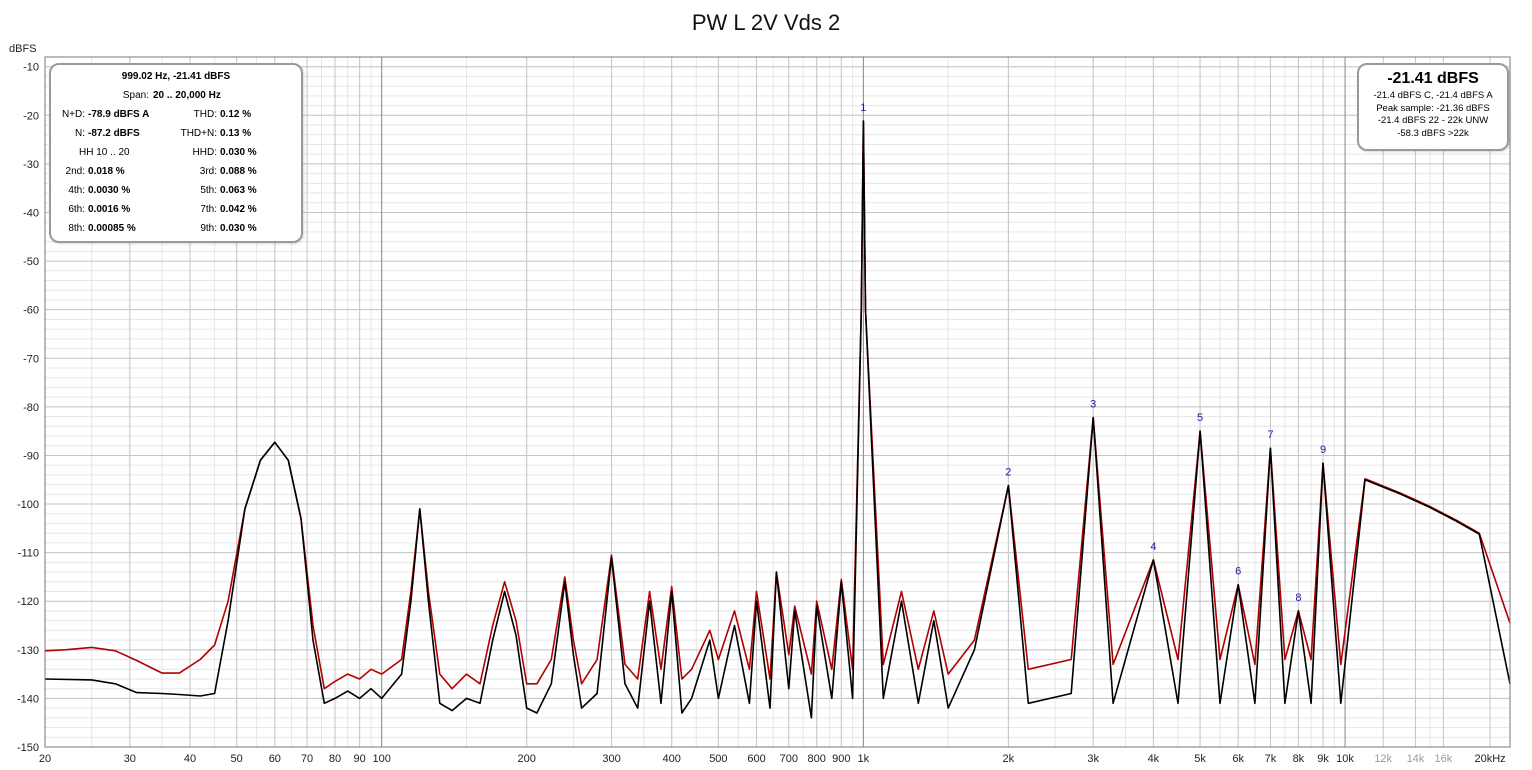 The width and height of the screenshot is (1532, 770). I want to click on span-label: Span:, so click(135, 95).